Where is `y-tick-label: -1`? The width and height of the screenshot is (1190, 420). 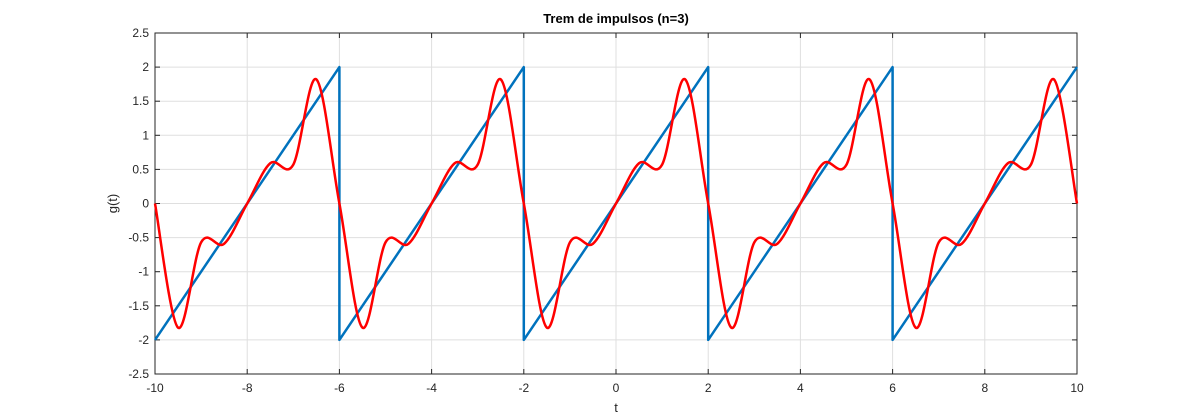
y-tick-label: -1 is located at coordinates (143, 272).